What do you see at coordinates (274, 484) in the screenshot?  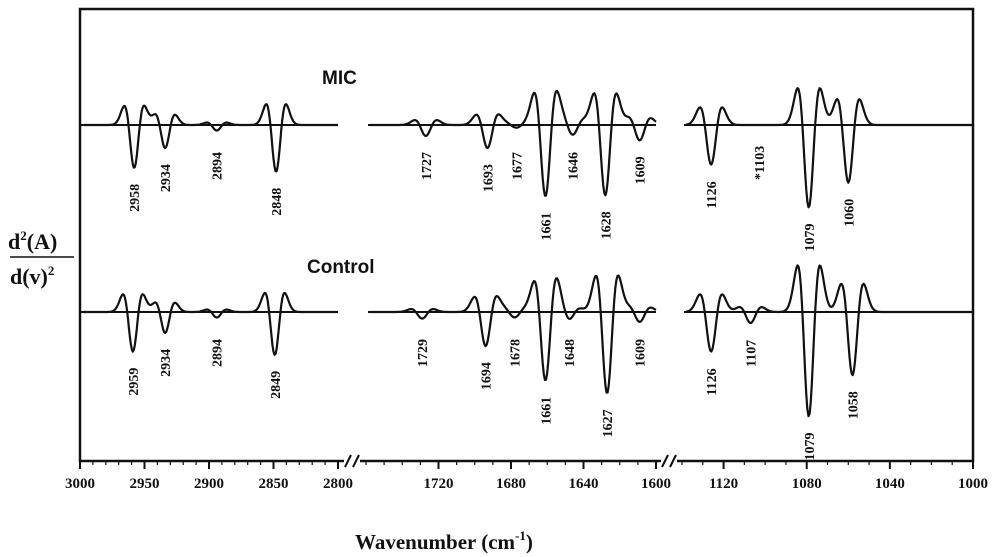 I see `x-tick-label-0-3: 2850` at bounding box center [274, 484].